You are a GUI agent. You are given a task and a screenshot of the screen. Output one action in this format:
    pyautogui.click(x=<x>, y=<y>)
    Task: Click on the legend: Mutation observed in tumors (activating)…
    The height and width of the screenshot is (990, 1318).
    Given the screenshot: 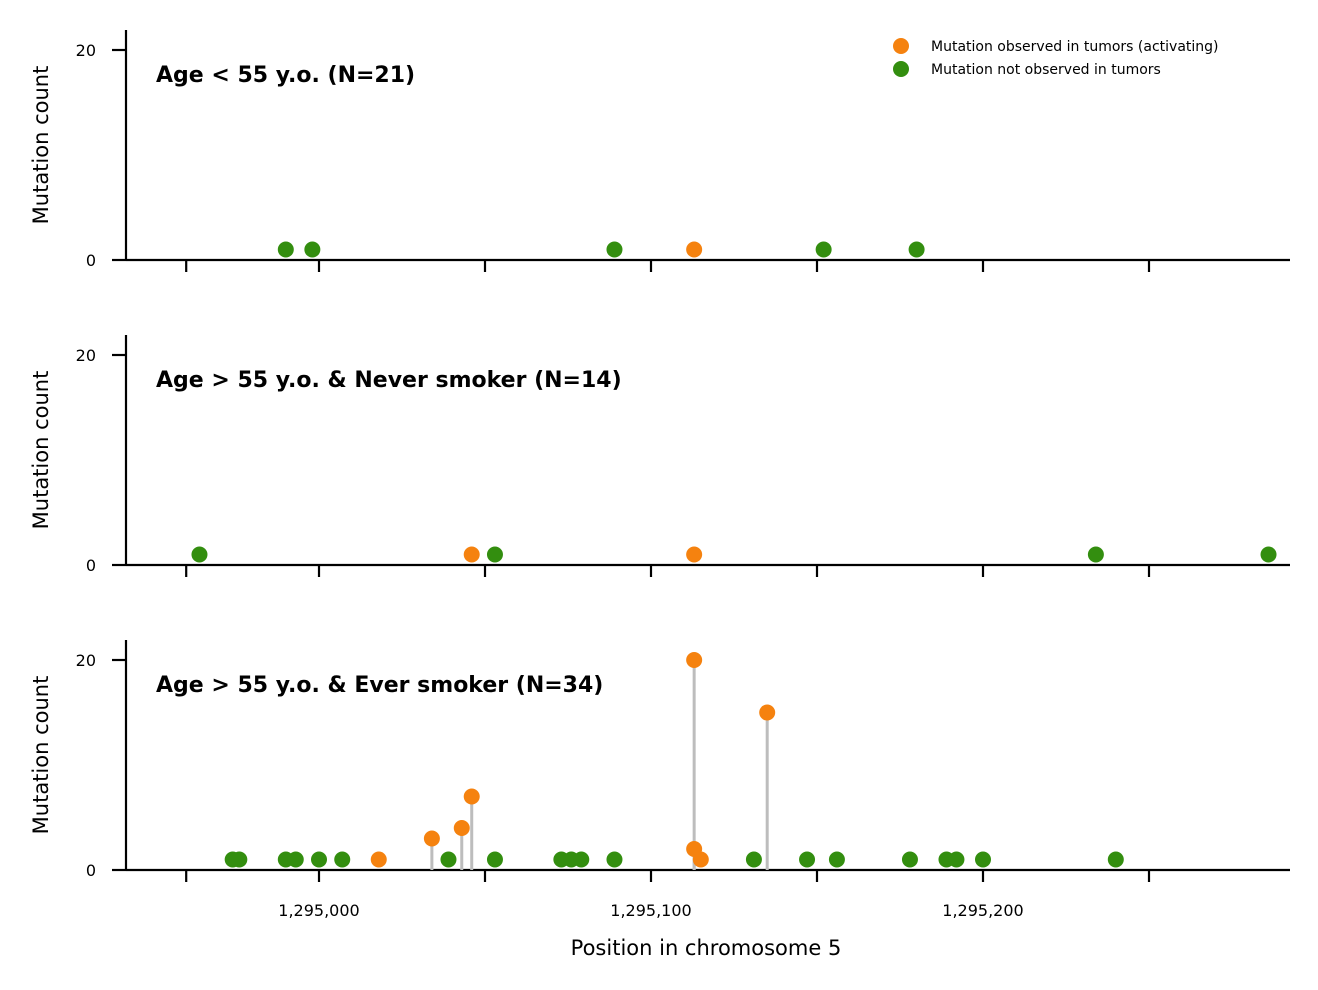 What is the action you would take?
    pyautogui.click(x=1056, y=58)
    